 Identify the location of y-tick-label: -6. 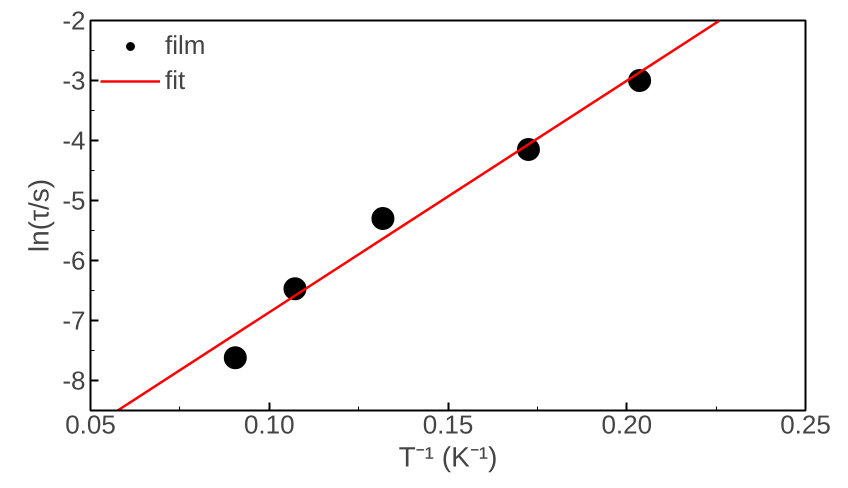
(74, 261).